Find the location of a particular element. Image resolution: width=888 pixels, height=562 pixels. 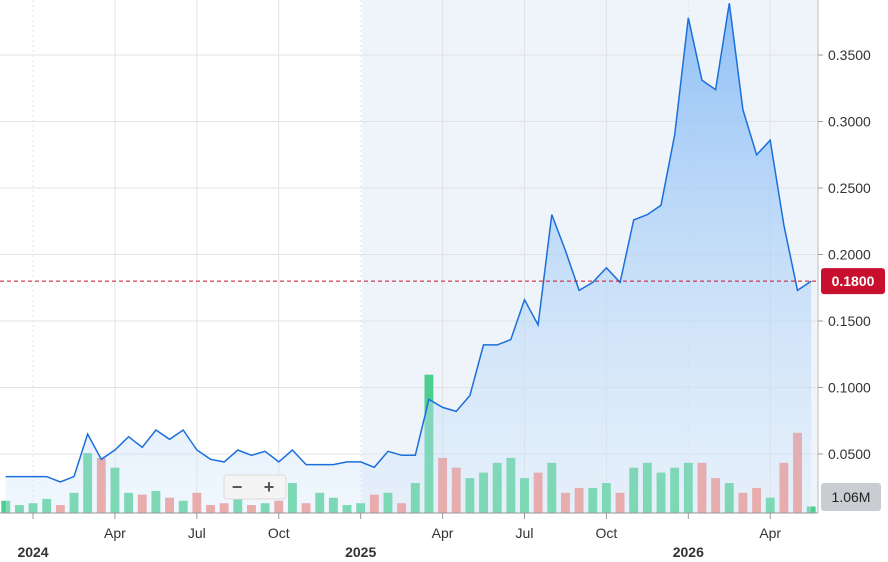

y-tick-label: 0.1500 is located at coordinates (849, 321).